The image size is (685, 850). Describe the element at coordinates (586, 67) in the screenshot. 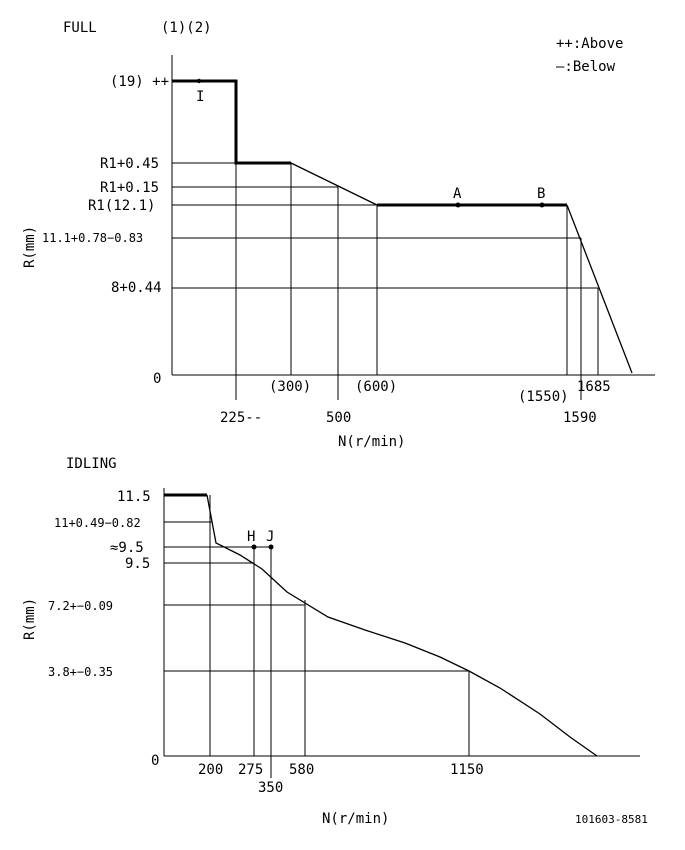

I see `legend-below: —:Below` at that location.